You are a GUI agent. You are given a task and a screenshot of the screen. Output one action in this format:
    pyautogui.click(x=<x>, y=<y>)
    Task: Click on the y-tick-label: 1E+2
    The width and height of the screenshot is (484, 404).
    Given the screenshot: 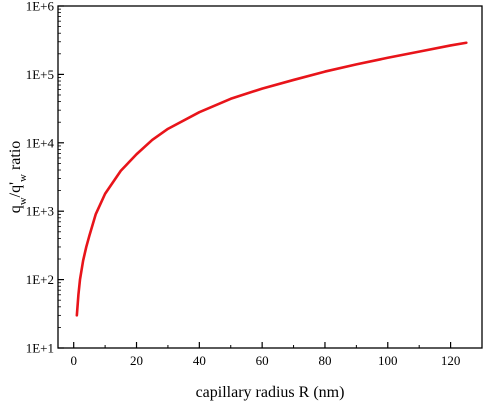 What is the action you would take?
    pyautogui.click(x=40, y=279)
    